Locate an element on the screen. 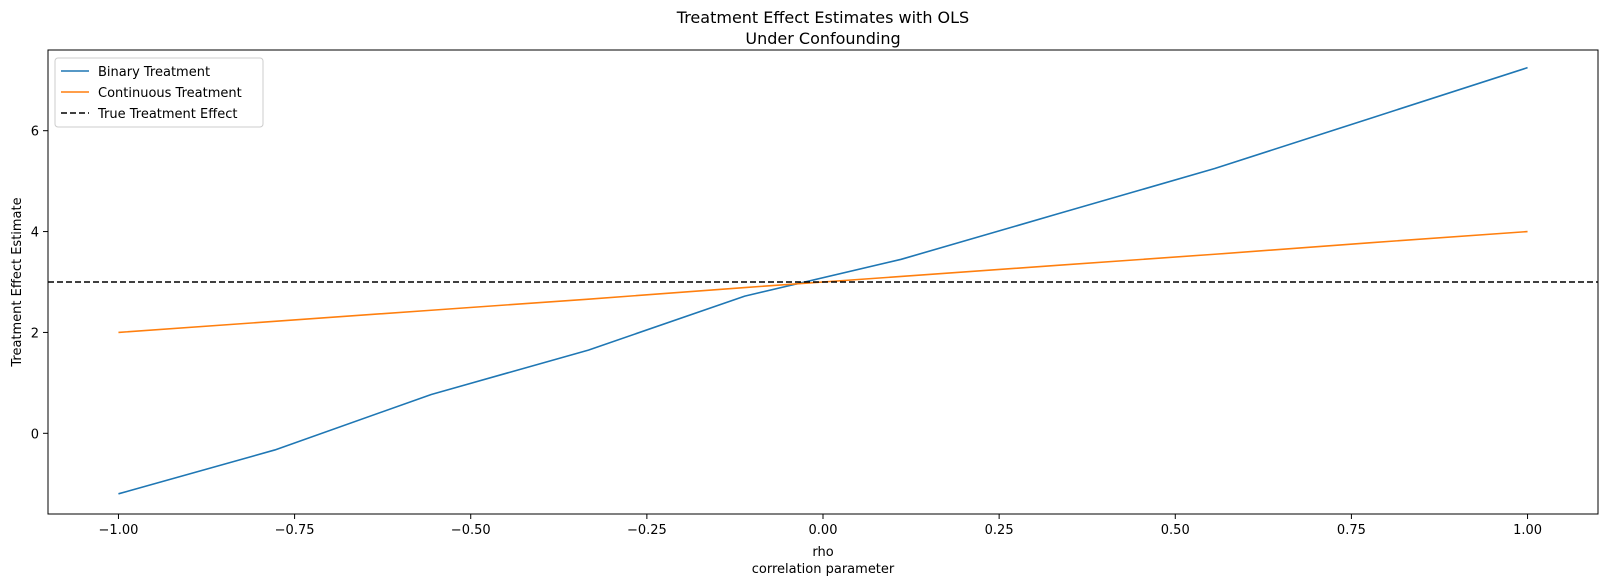 This screenshot has width=1608, height=588. y-axis-label: Treatment Effect Estimate is located at coordinates (17, 282).